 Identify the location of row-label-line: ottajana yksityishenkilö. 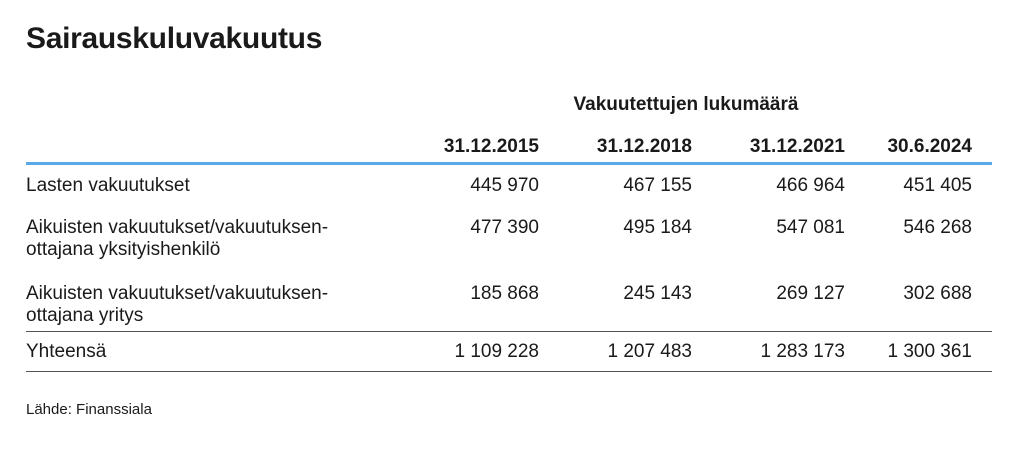
(123, 249).